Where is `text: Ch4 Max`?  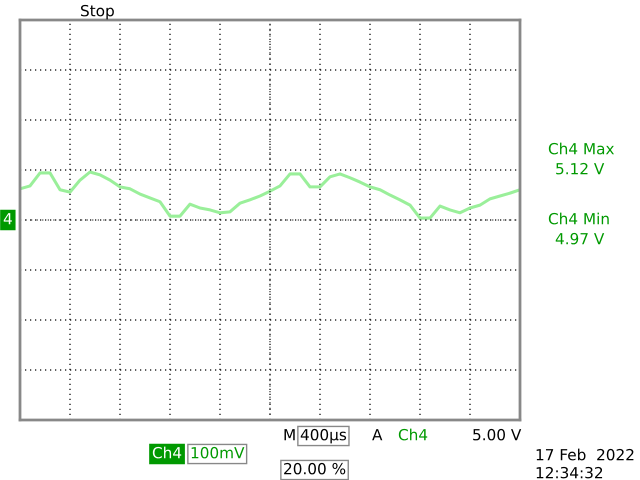 text: Ch4 Max is located at coordinates (581, 148).